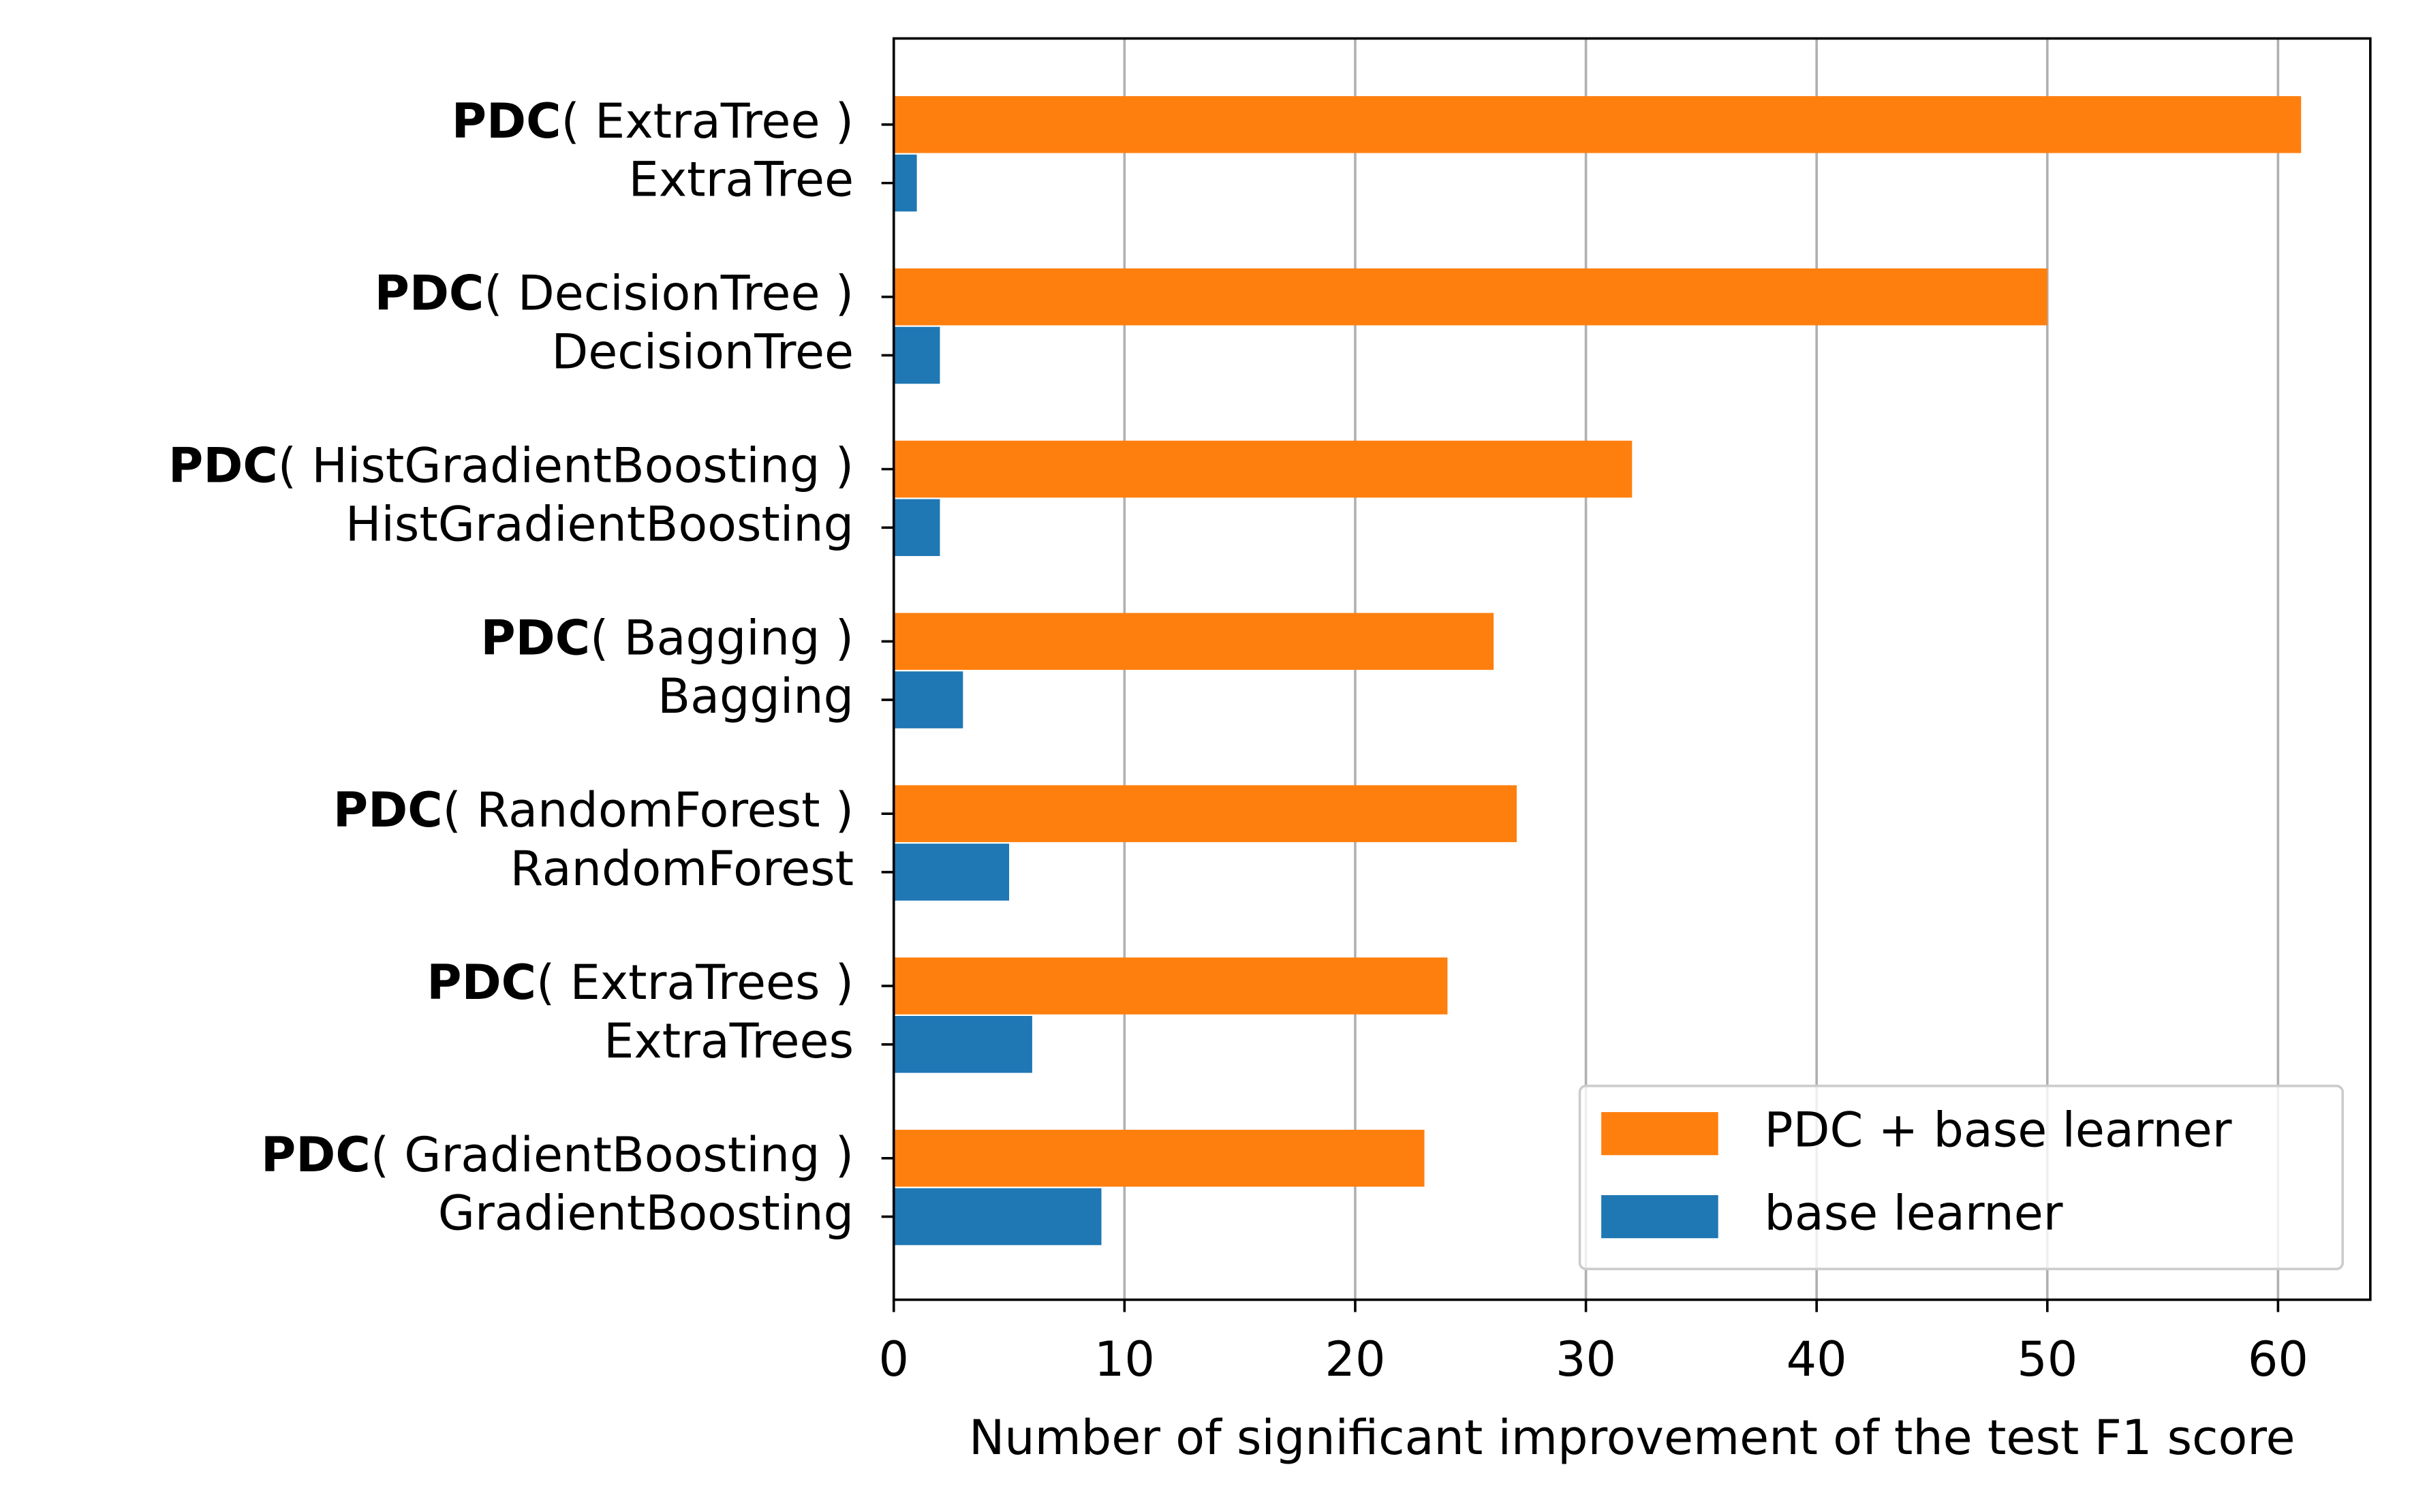 This screenshot has width=2412, height=1512. Describe the element at coordinates (756, 696) in the screenshot. I see `y-tick-label: Bagging` at that location.